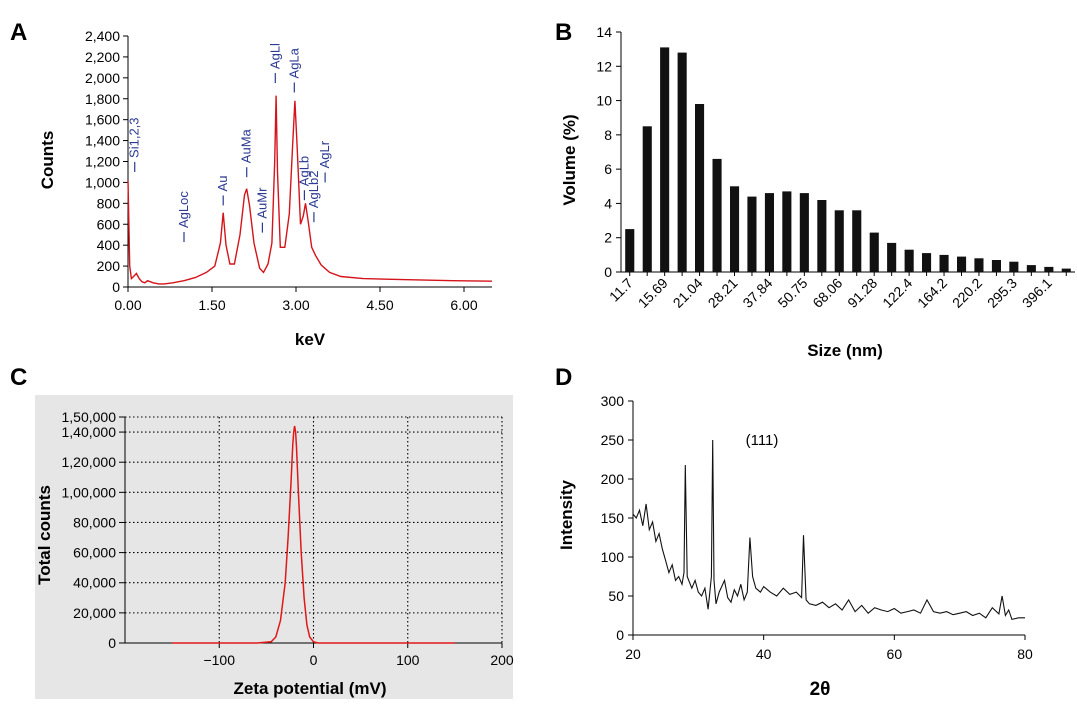 This screenshot has height=704, width=1077. What do you see at coordinates (102, 120) in the screenshot?
I see `eds-y-tick-label: 1,600` at bounding box center [102, 120].